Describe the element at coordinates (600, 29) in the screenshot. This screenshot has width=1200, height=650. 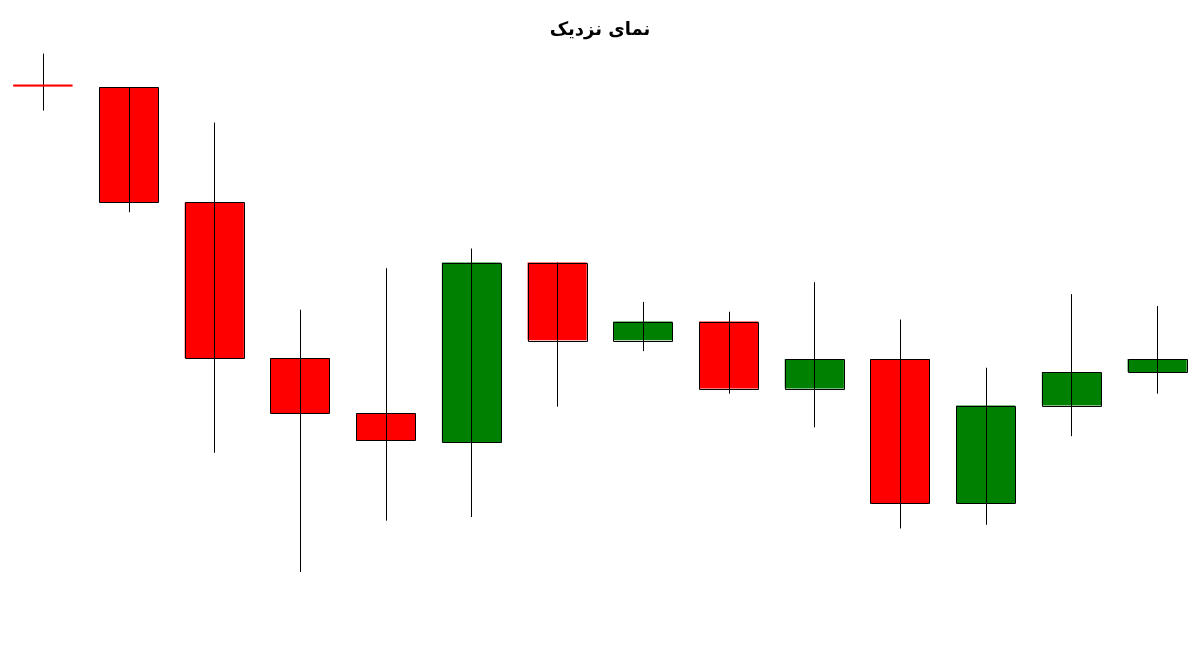
I see `chart-title: نمای نزدیک` at that location.